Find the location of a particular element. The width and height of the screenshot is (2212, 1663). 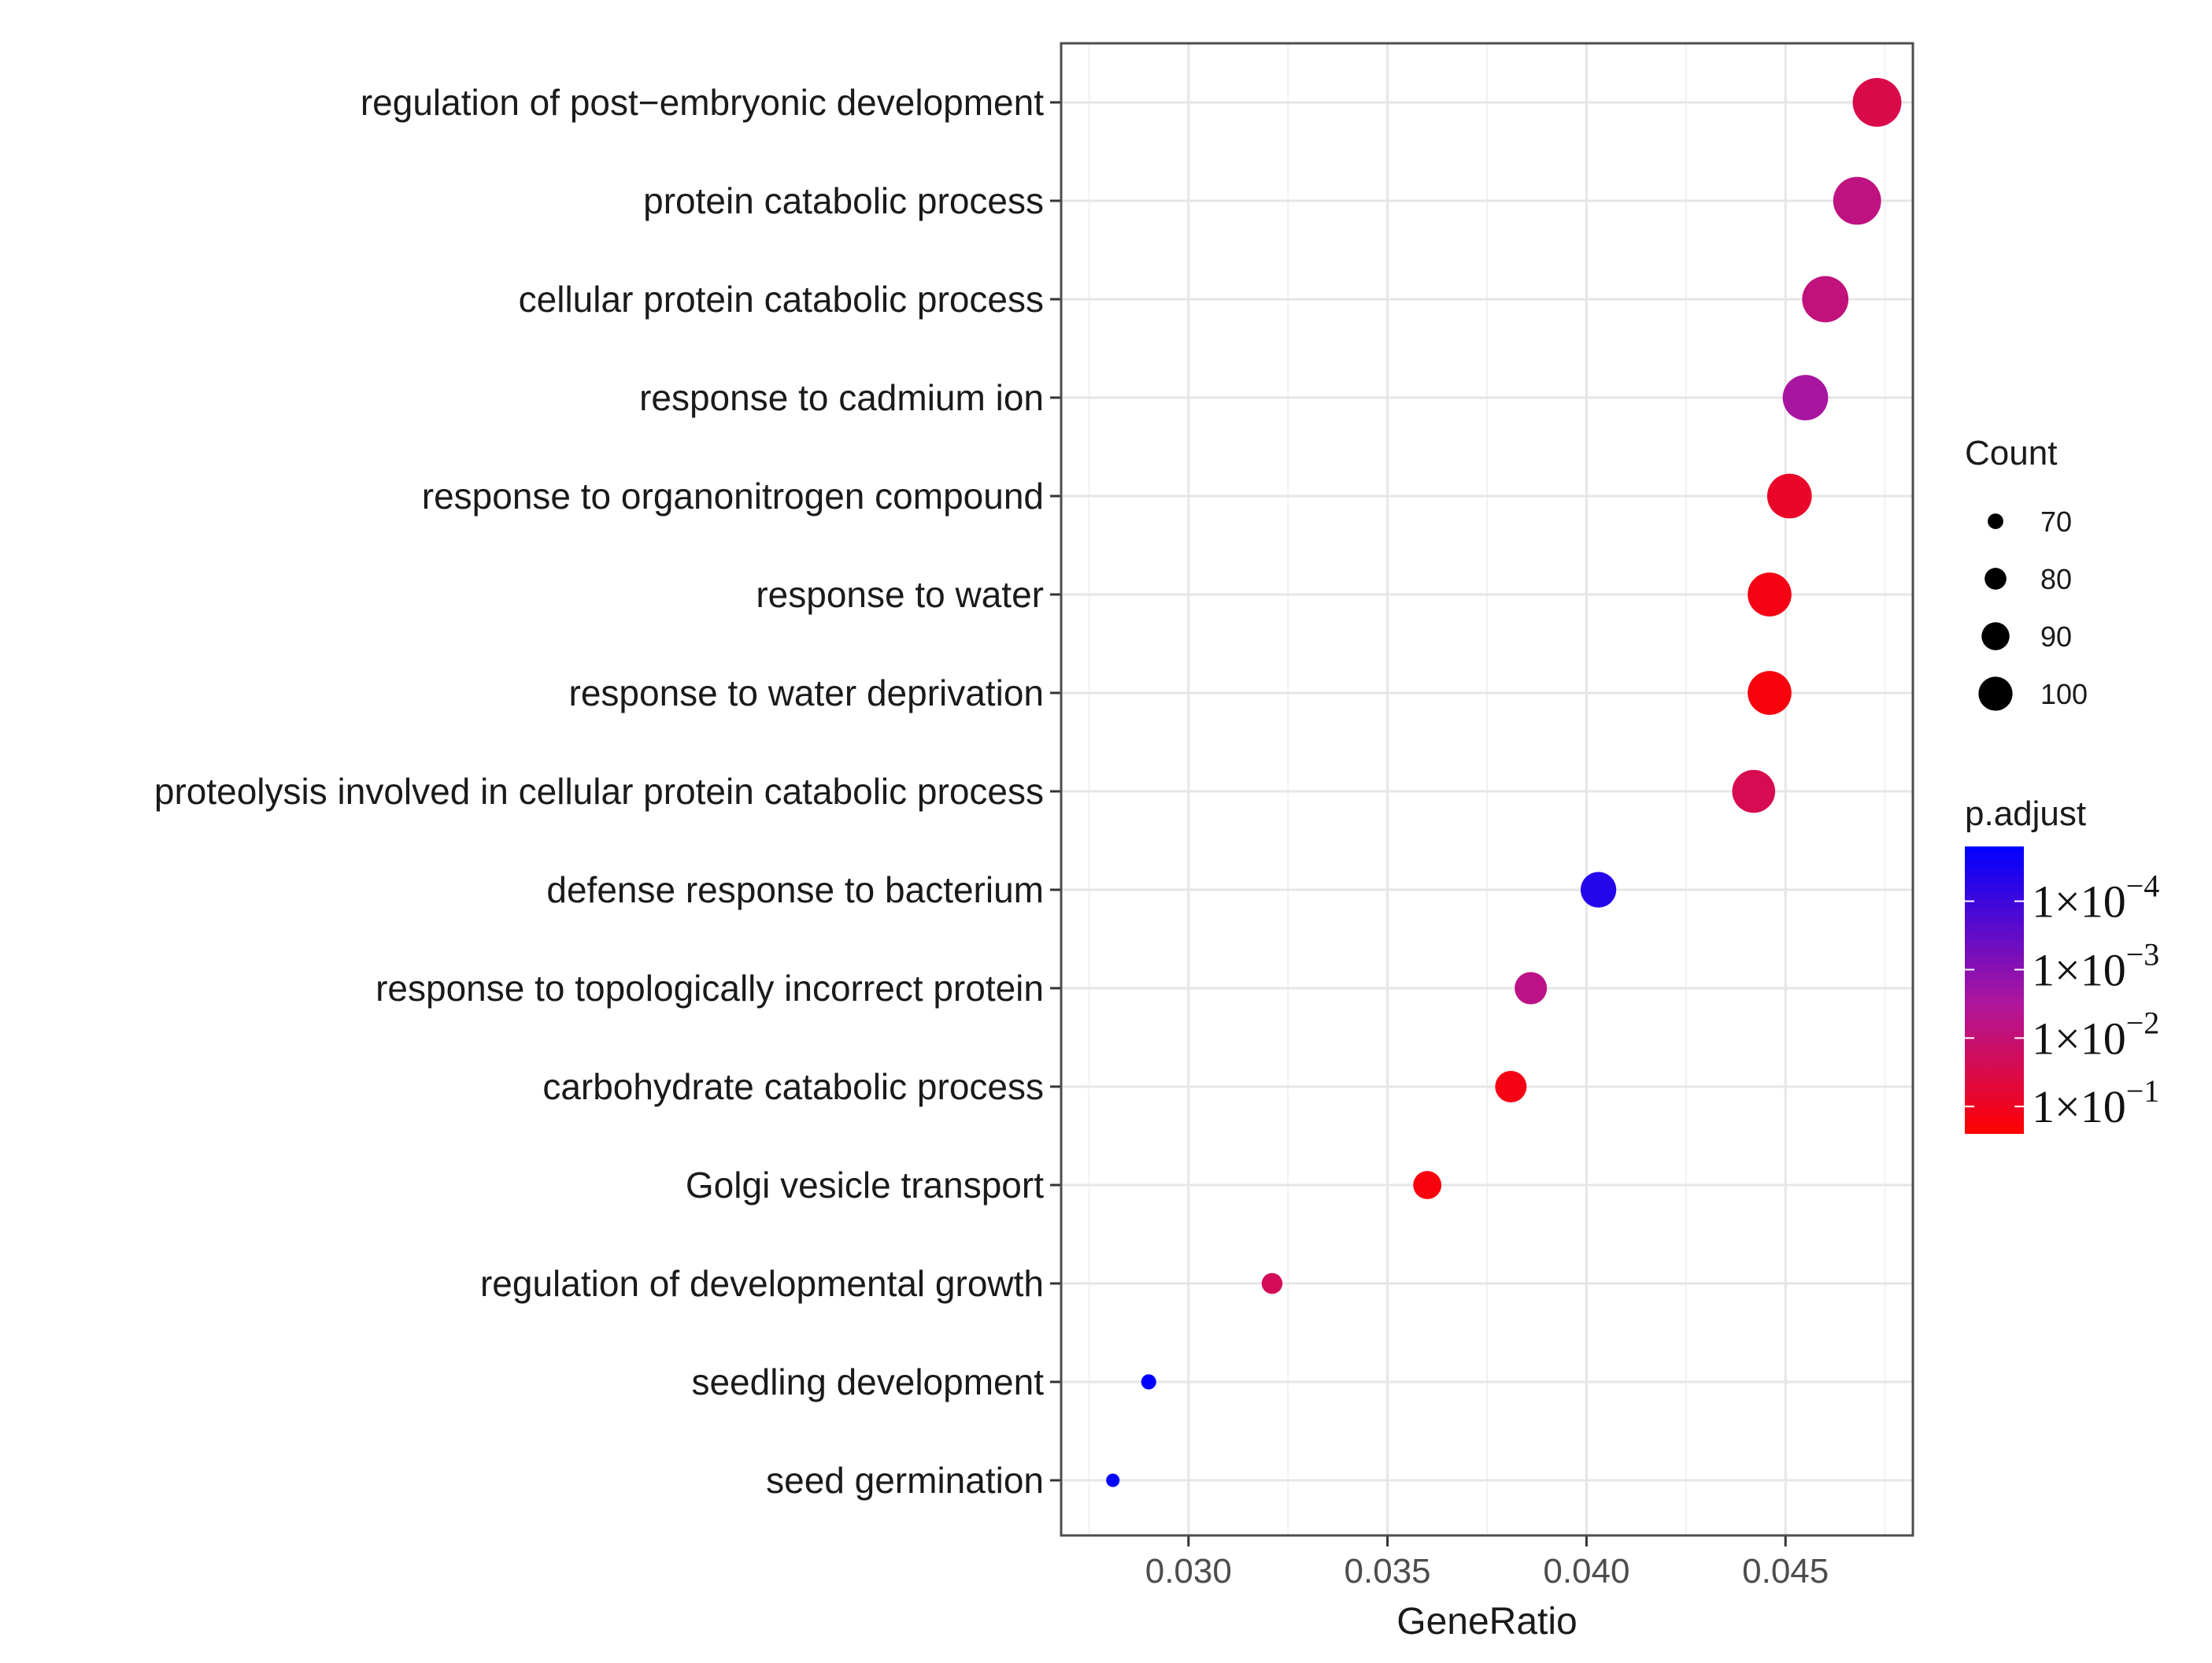

y-tick-label: carbohydrate catabolic process is located at coordinates (793, 1086).